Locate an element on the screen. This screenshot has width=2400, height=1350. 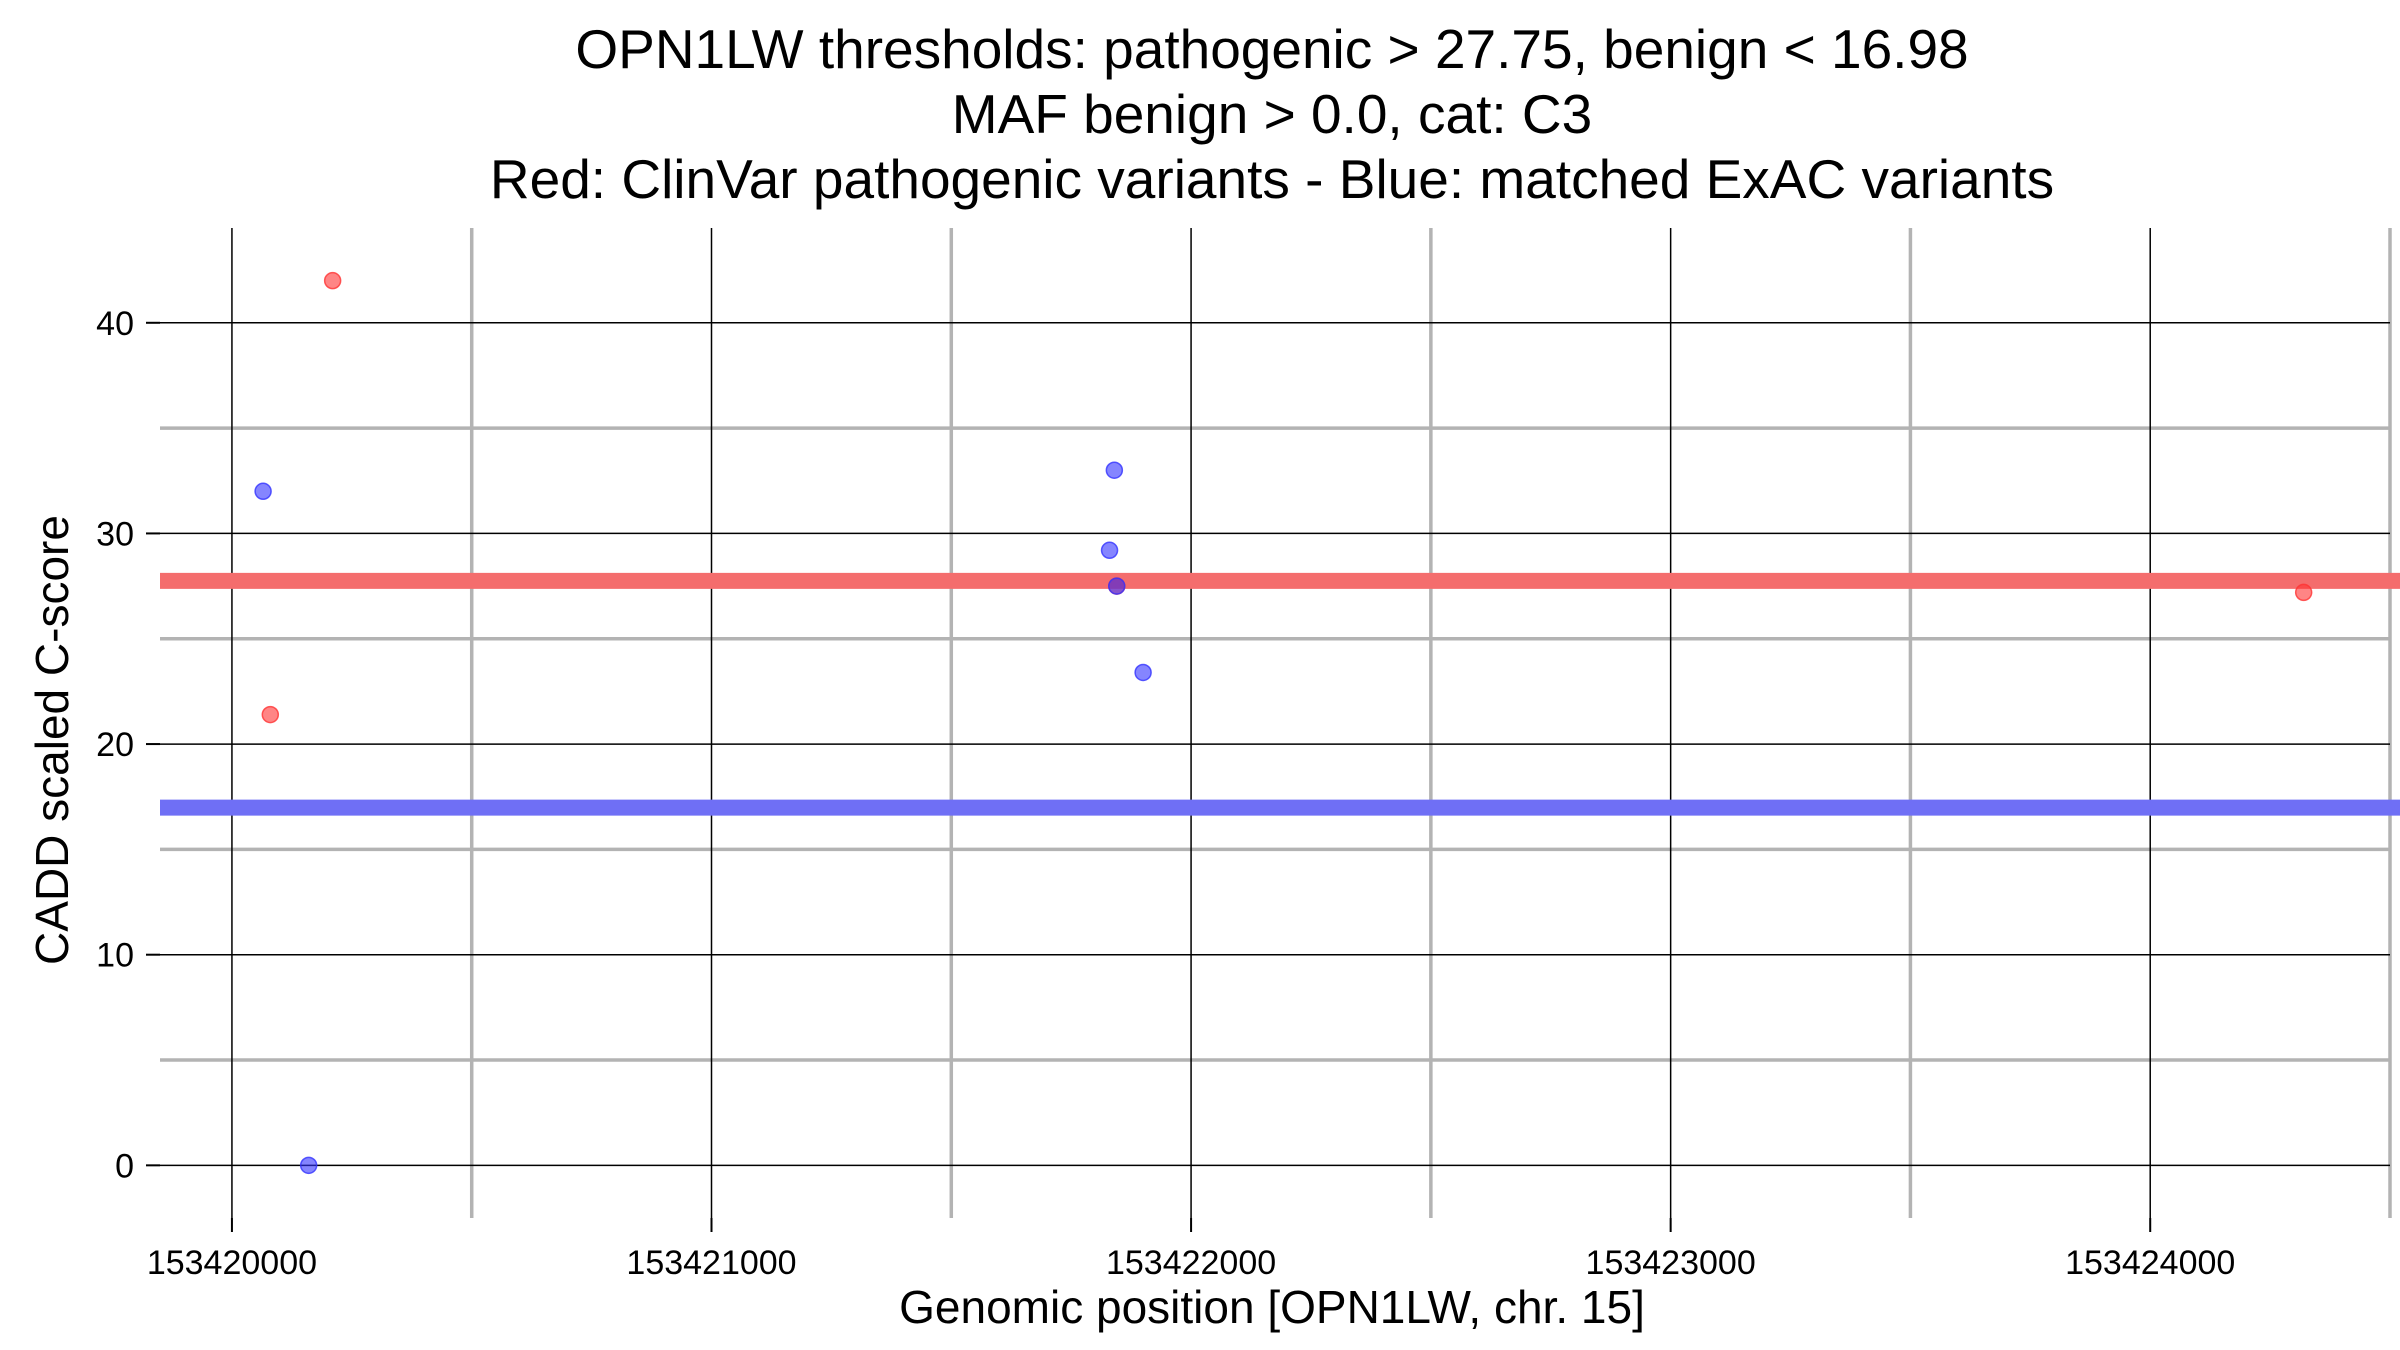
x-tick-label-3: 153423000 is located at coordinates (1671, 1263).